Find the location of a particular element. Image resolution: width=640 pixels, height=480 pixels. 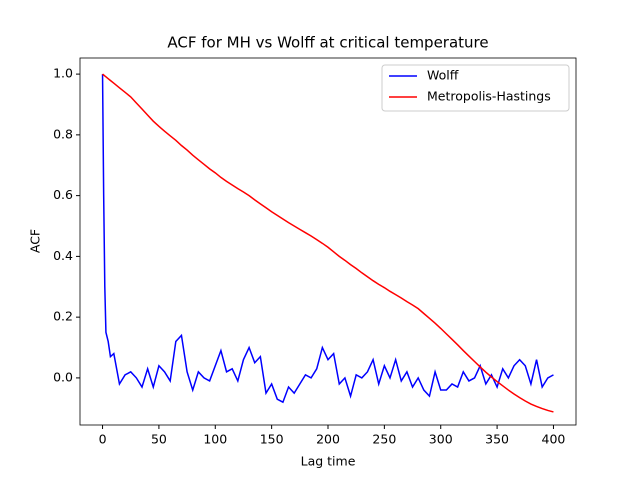

legend-label: Metropolis-Hastings is located at coordinates (489, 96).